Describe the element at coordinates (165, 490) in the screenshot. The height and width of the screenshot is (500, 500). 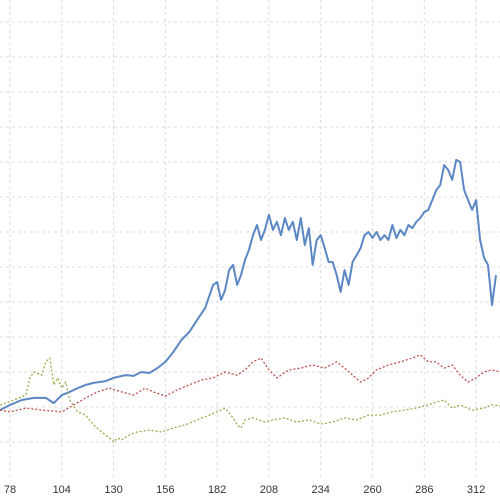
I see `x-tick-label: 156` at that location.